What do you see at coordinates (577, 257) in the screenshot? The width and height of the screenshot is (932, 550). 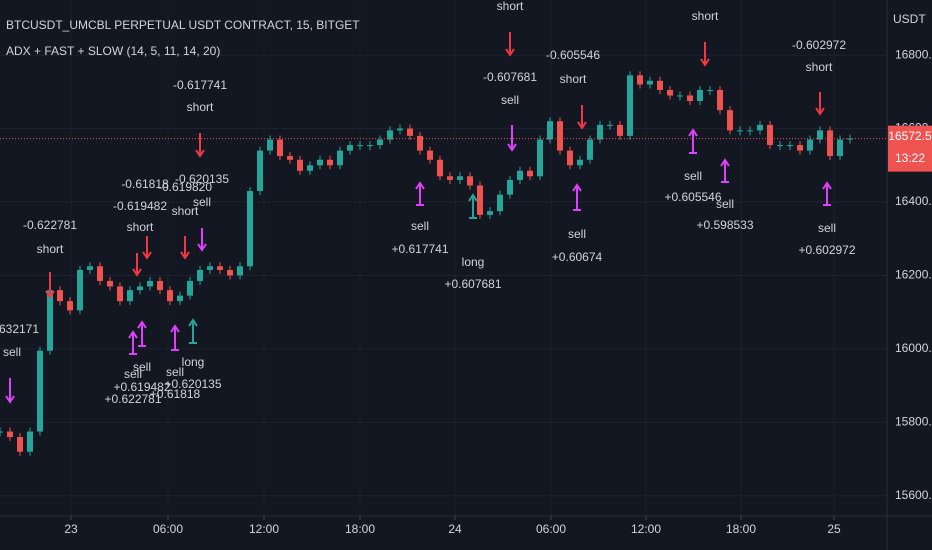 I see `annotation-text: +0.60674` at bounding box center [577, 257].